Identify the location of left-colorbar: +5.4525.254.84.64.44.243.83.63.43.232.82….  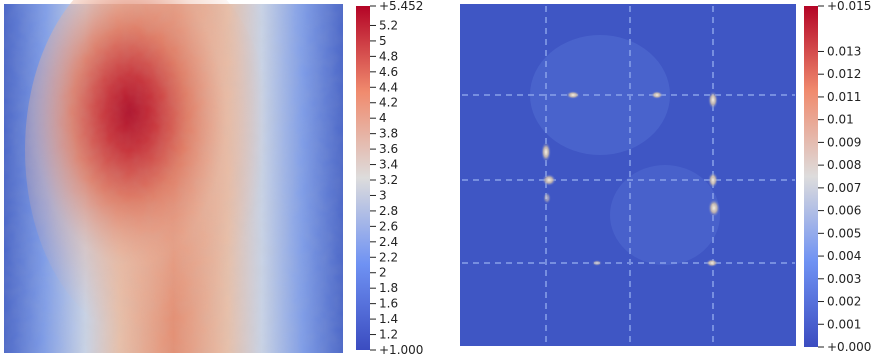
(389, 178).